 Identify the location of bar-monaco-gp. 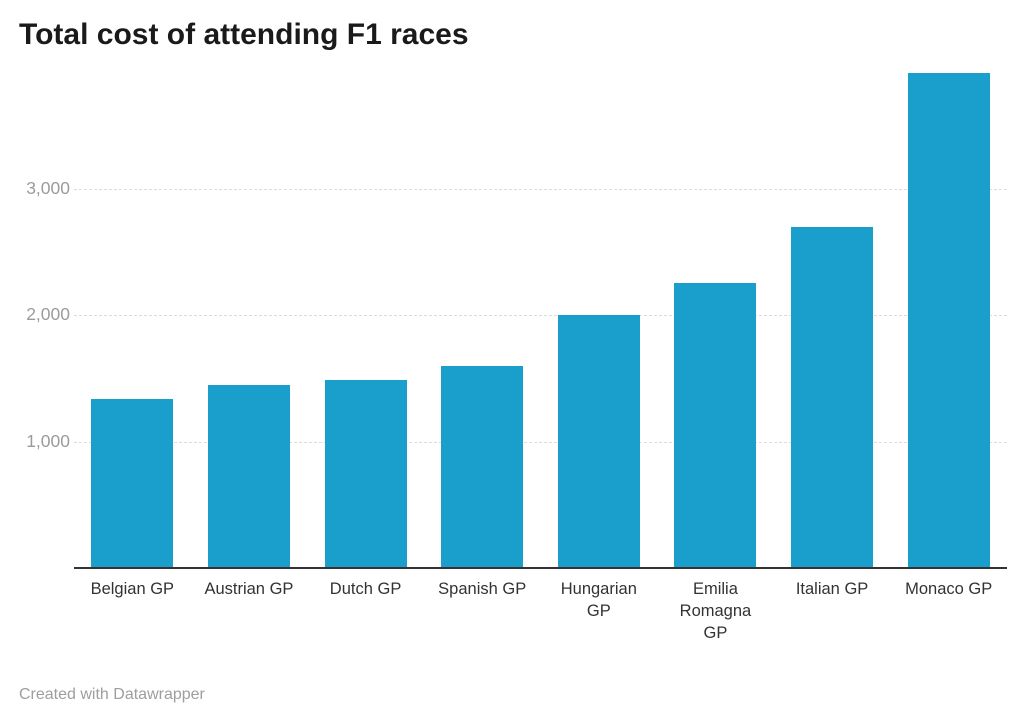
(948, 320).